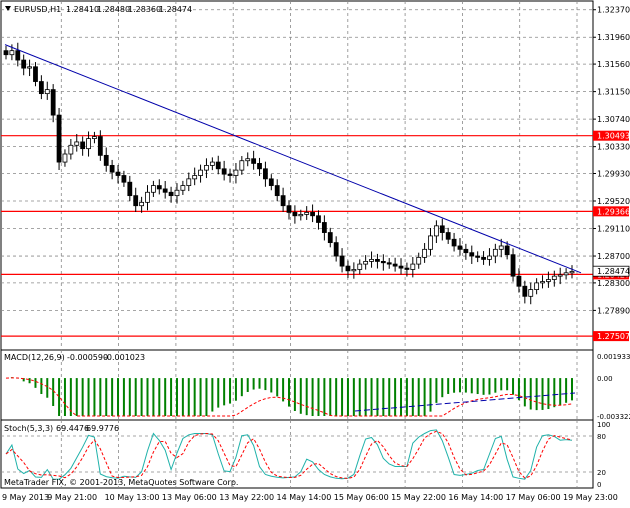  Describe the element at coordinates (102, 428) in the screenshot. I see `stoch-value-signal: 69.9776` at that location.